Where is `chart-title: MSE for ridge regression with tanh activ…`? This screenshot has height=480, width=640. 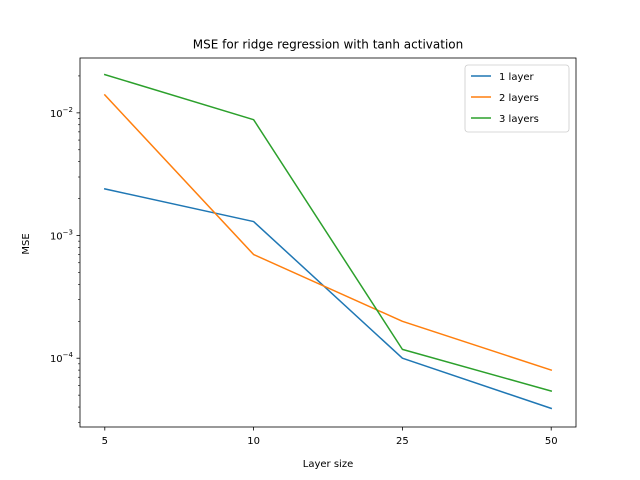
chart-title: MSE for ridge regression with tanh activ… is located at coordinates (328, 45).